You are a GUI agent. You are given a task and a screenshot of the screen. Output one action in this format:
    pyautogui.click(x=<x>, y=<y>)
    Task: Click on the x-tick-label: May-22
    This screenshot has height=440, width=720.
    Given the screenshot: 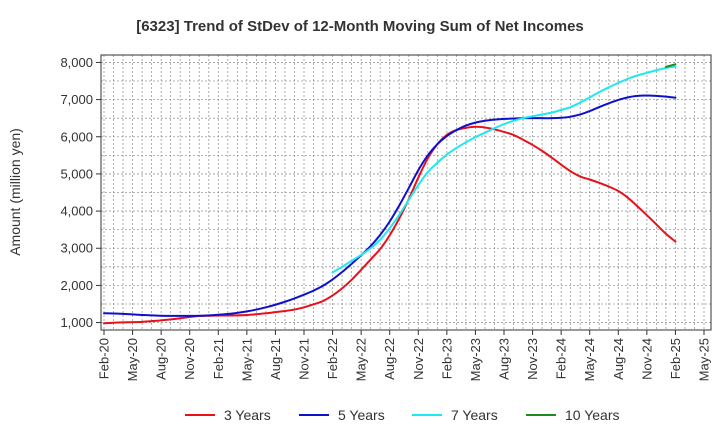 What is the action you would take?
    pyautogui.click(x=361, y=359)
    